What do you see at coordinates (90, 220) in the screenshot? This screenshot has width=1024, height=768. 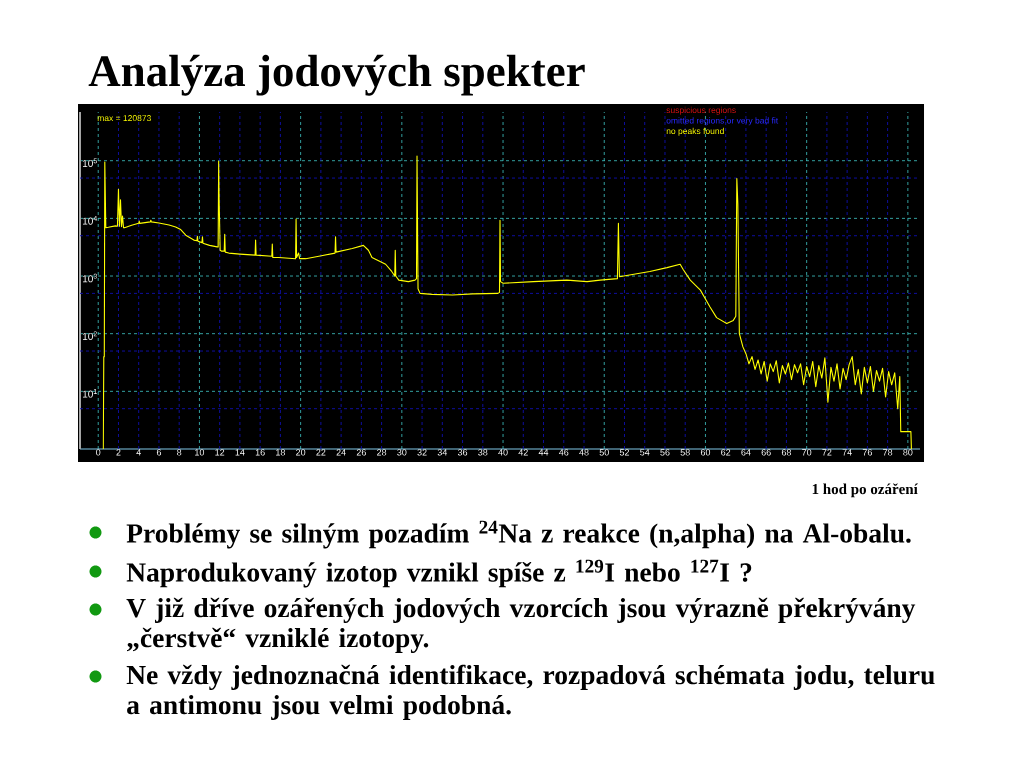 I see `y-tick-label: 10$^{4}$` at bounding box center [90, 220].